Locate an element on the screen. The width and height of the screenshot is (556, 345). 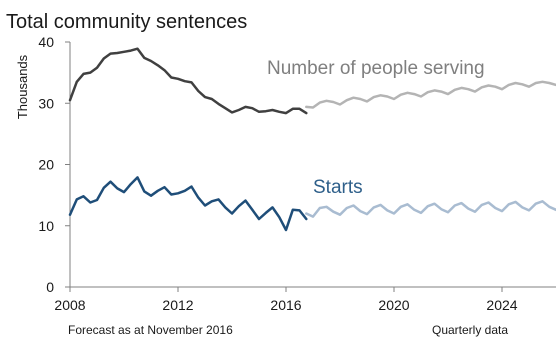
series-label-0: Number of people serving is located at coordinates (376, 68).